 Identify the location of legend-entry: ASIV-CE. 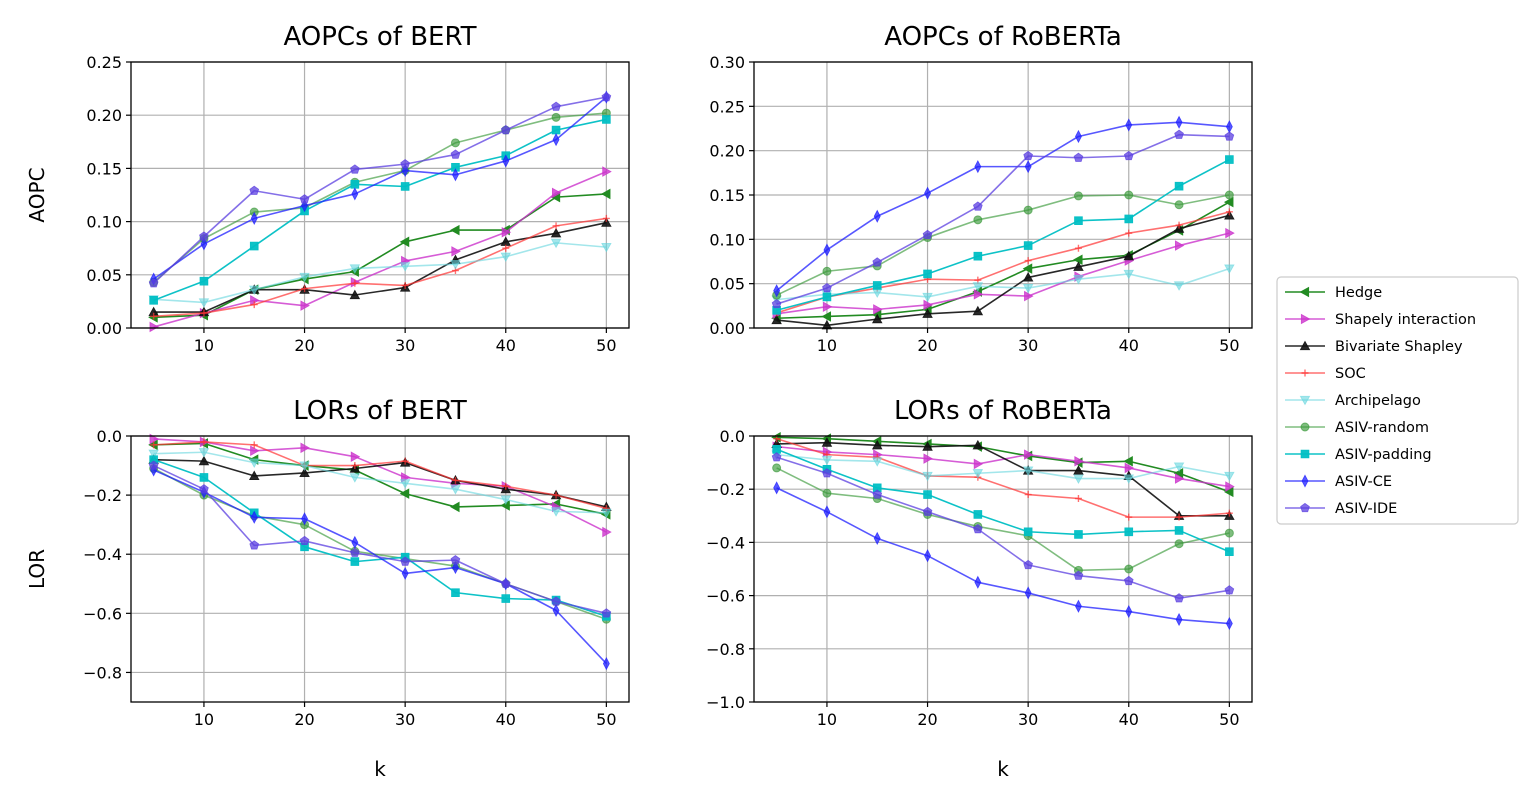
(1338, 482).